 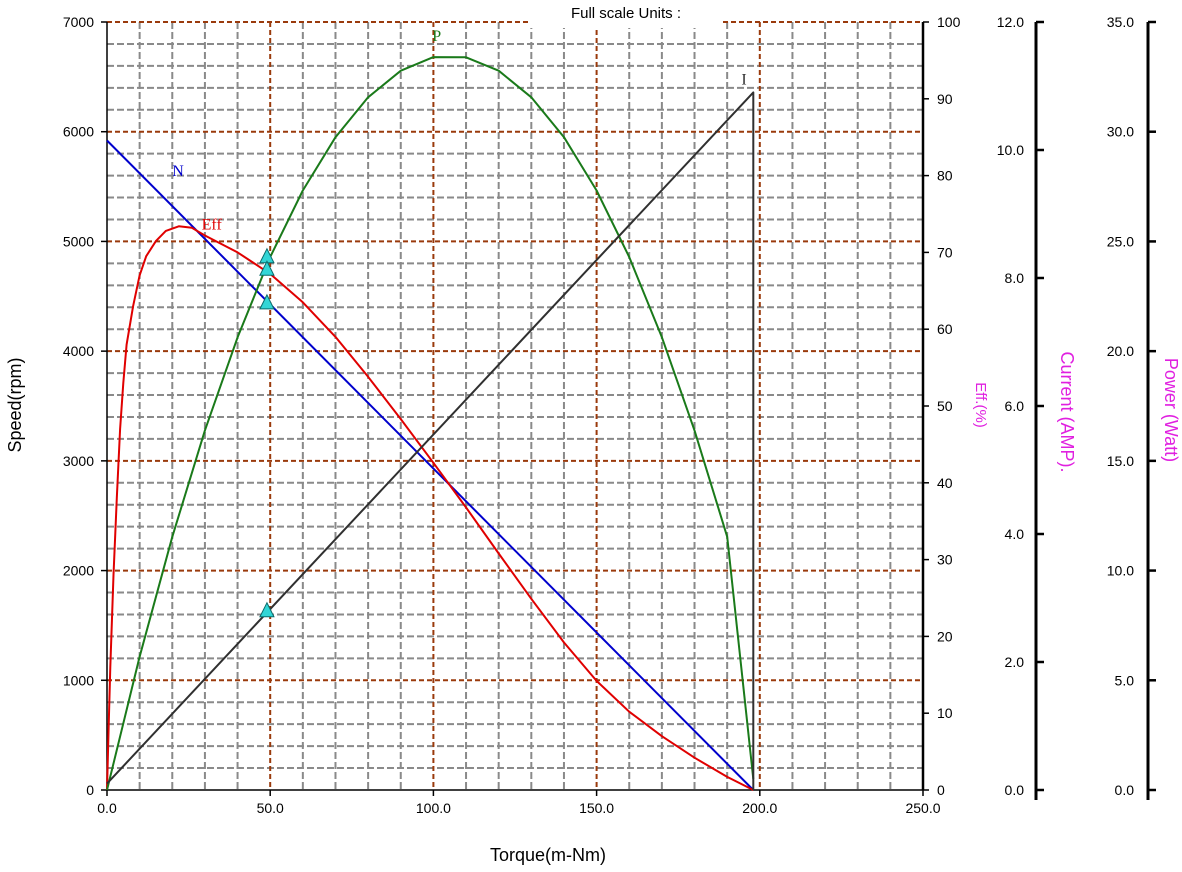 What do you see at coordinates (107, 808) in the screenshot?
I see `x-tick-label: 0.0` at bounding box center [107, 808].